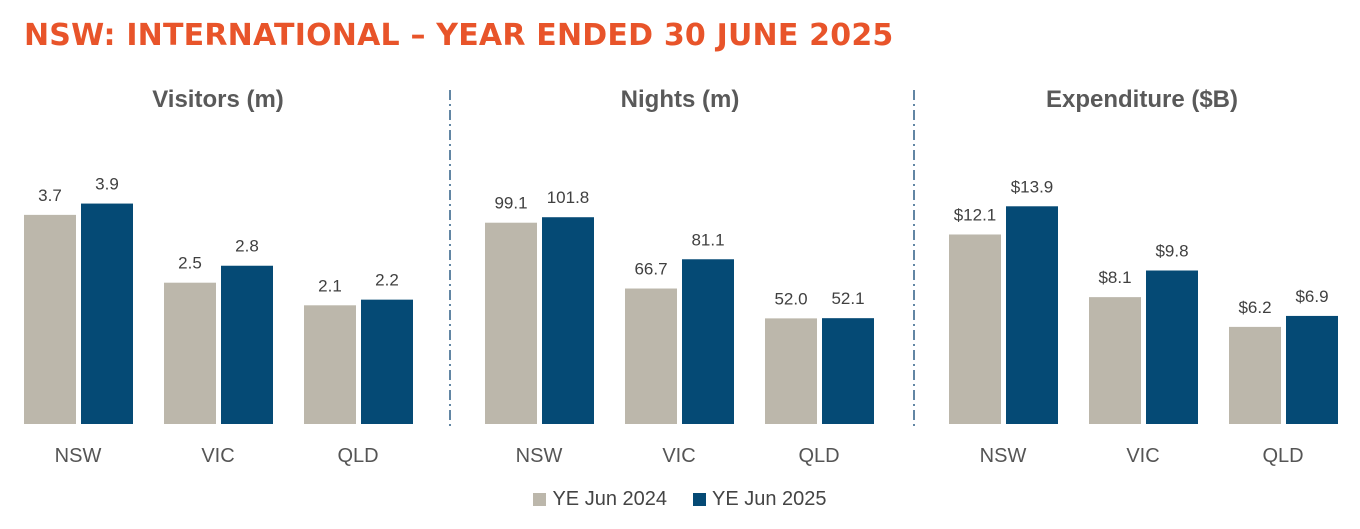 Image resolution: width=1360 pixels, height=529 pixels. I want to click on category-label-visitors-m-qld: QLD, so click(357, 456).